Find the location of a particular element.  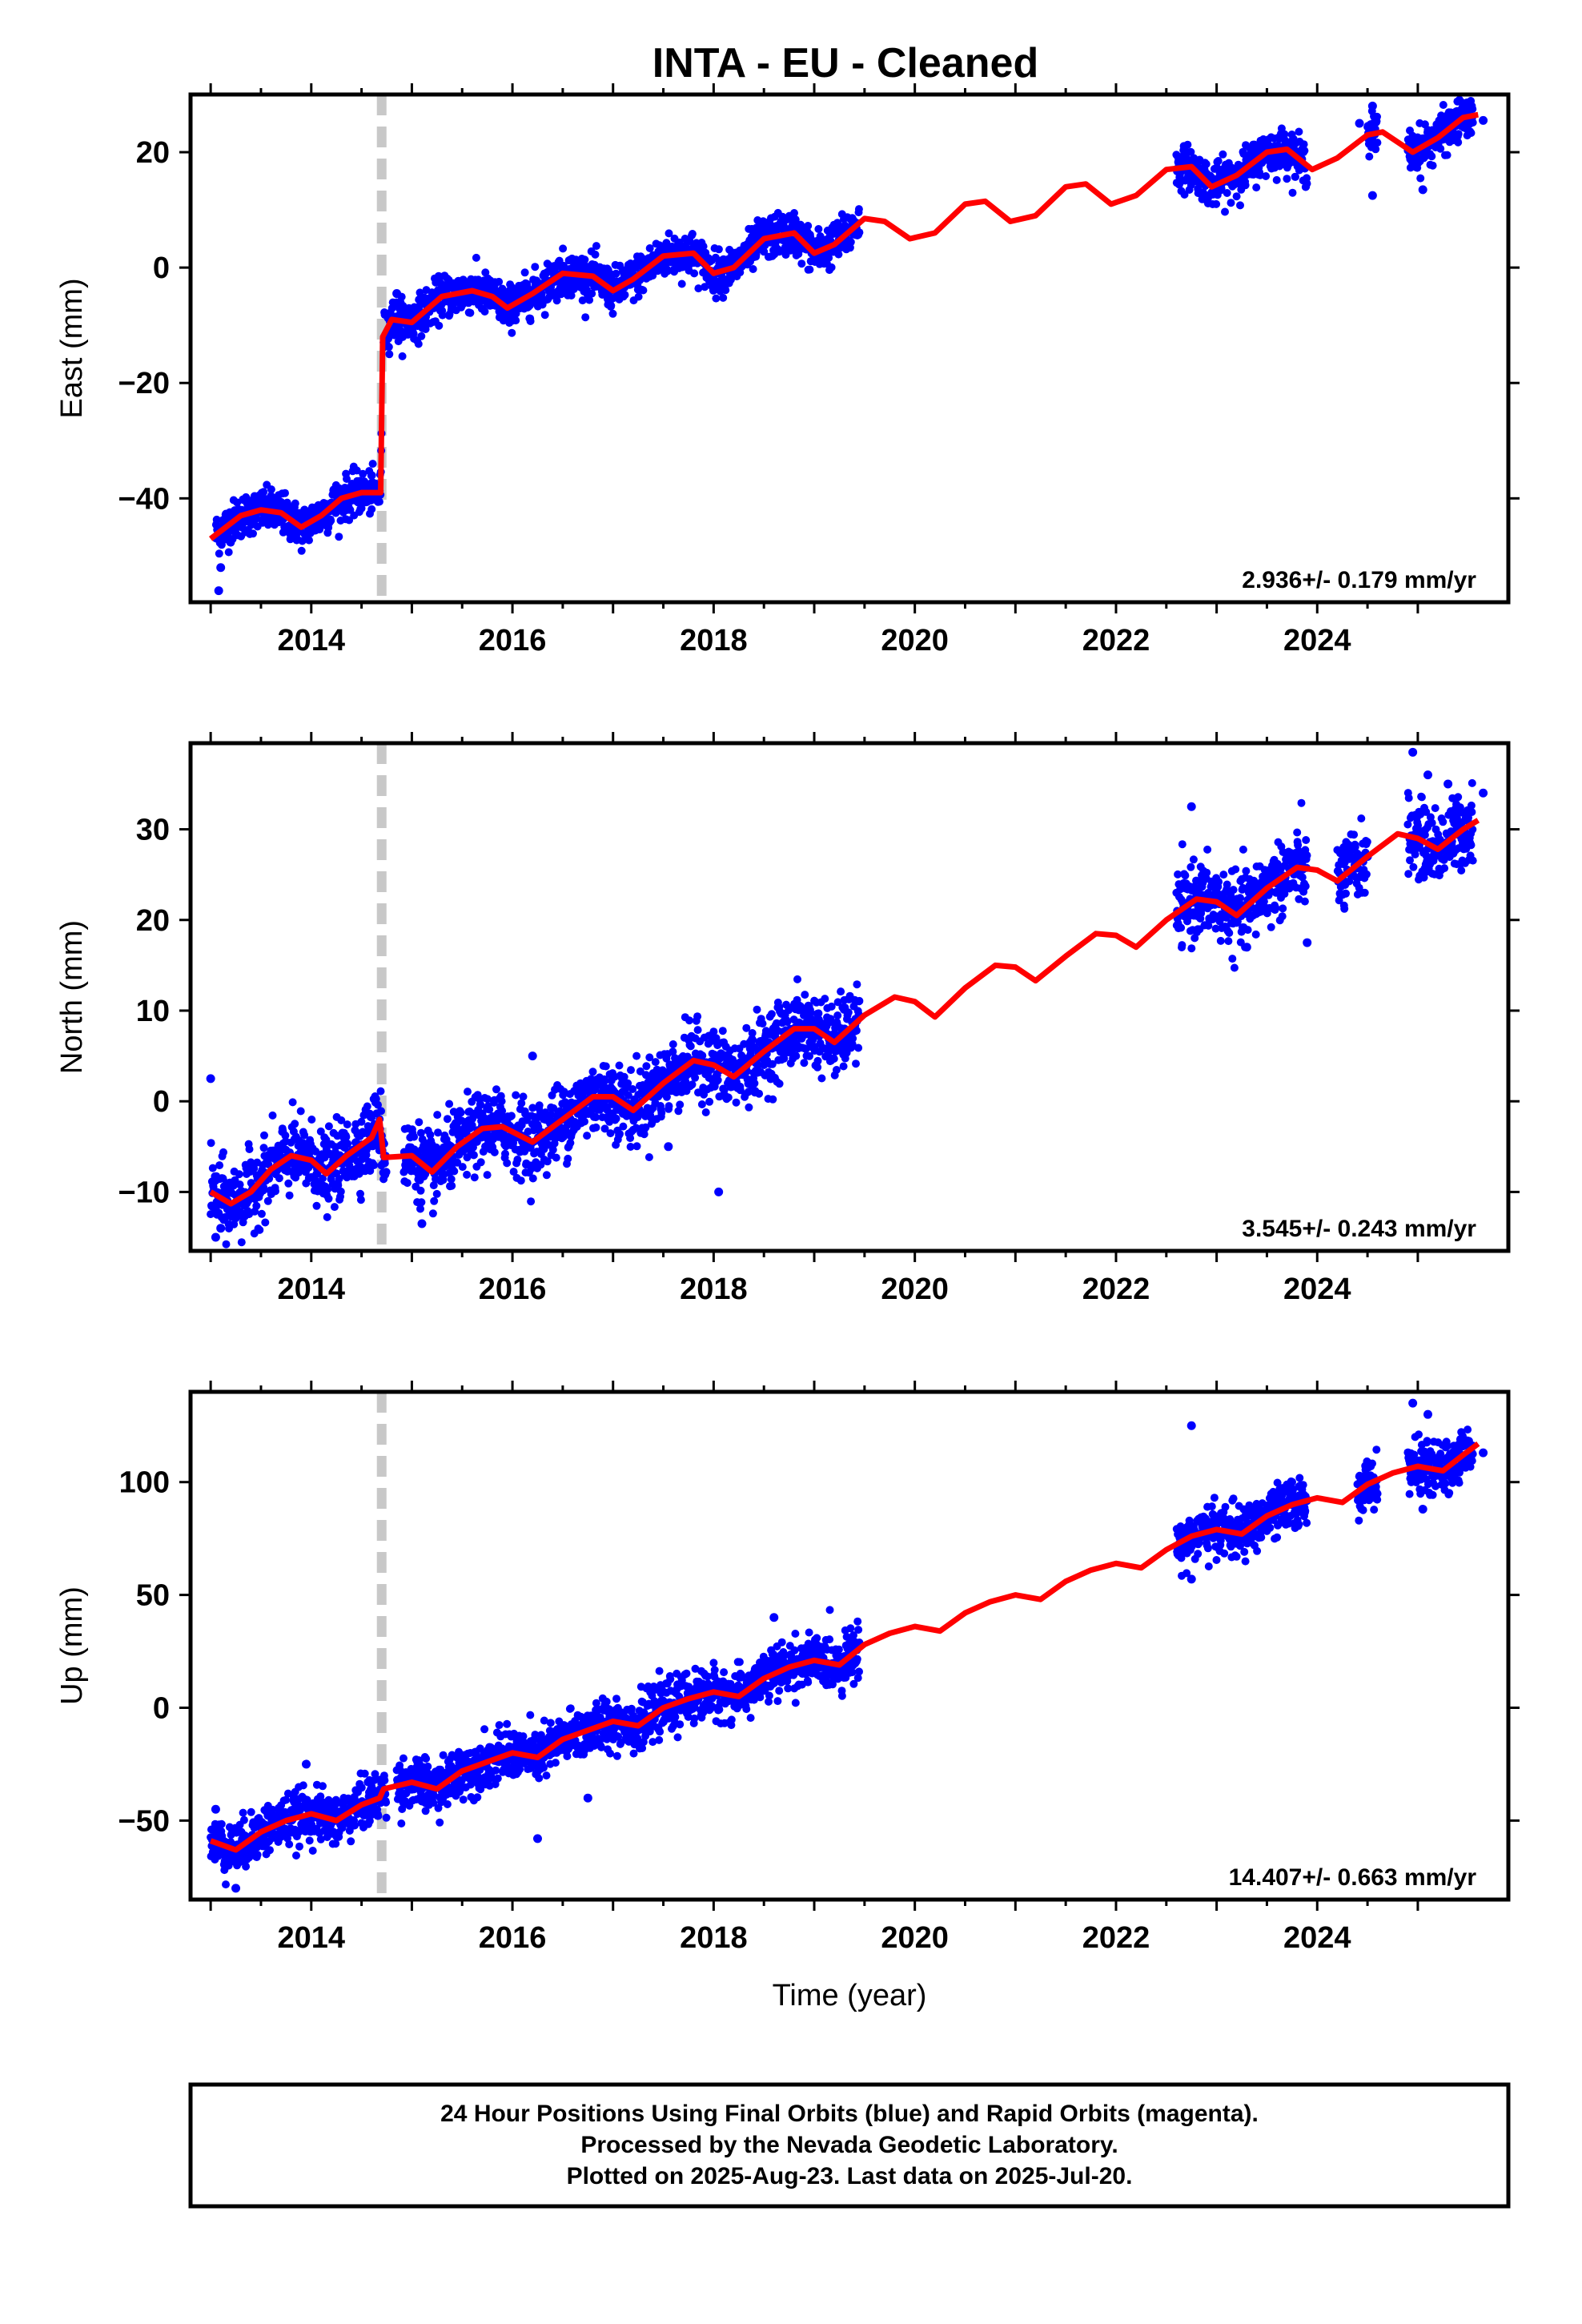

y-tick-label: 0 is located at coordinates (161, 268).